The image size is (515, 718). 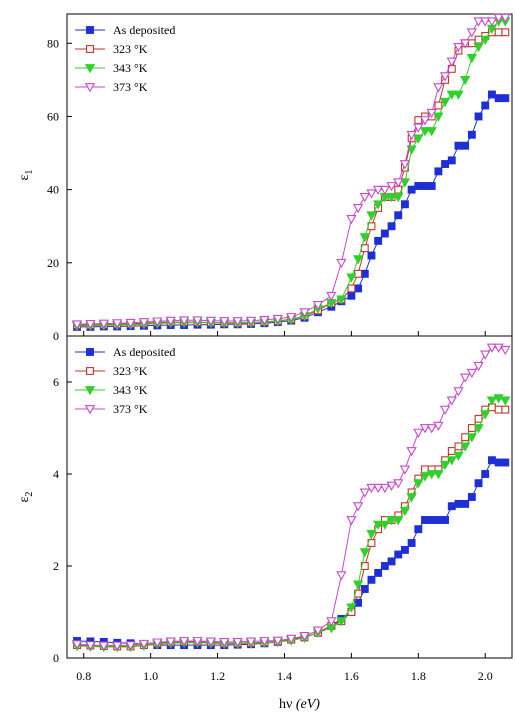 I want to click on x-tick-label: 1.0, so click(x=150, y=676).